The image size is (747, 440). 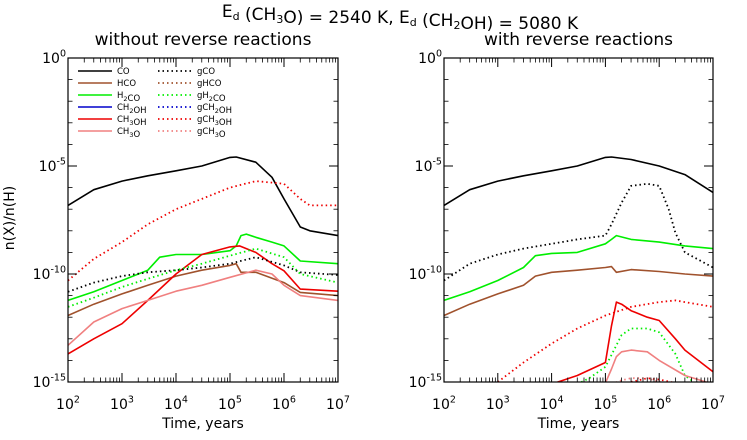 I want to click on panel-title-0: without reverse reactions, so click(x=203, y=40).